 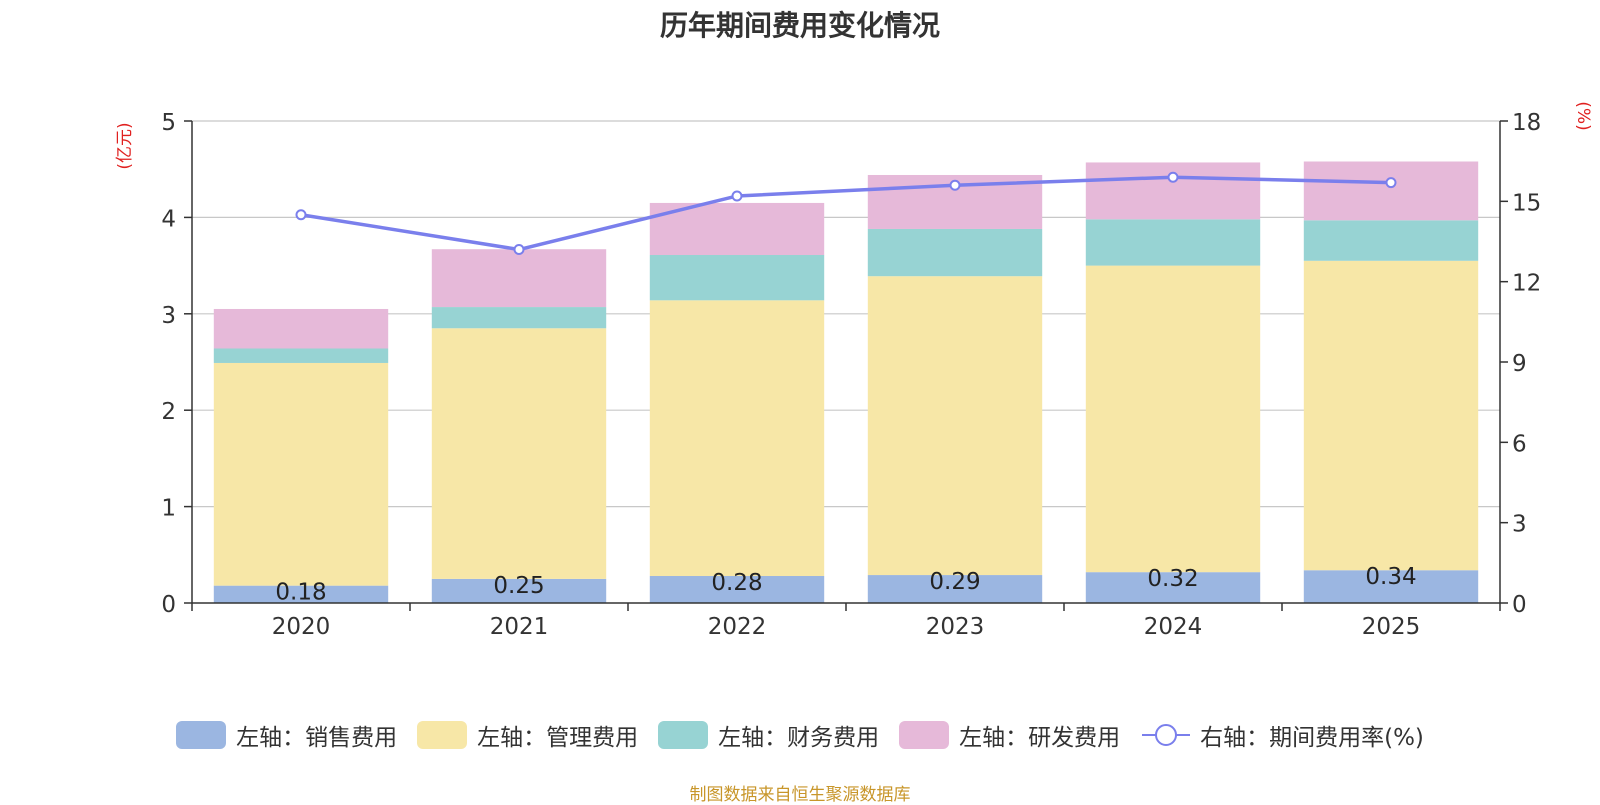 What do you see at coordinates (1526, 203) in the screenshot?
I see `right-axis-tick-label: 15` at bounding box center [1526, 203].